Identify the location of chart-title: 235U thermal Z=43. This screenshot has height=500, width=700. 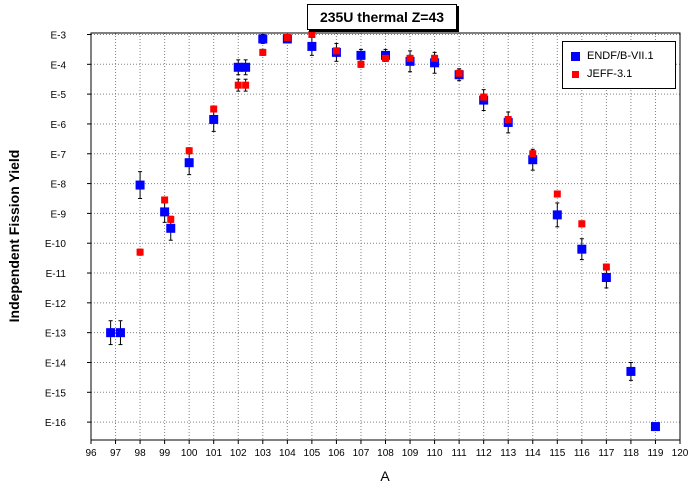
(382, 17).